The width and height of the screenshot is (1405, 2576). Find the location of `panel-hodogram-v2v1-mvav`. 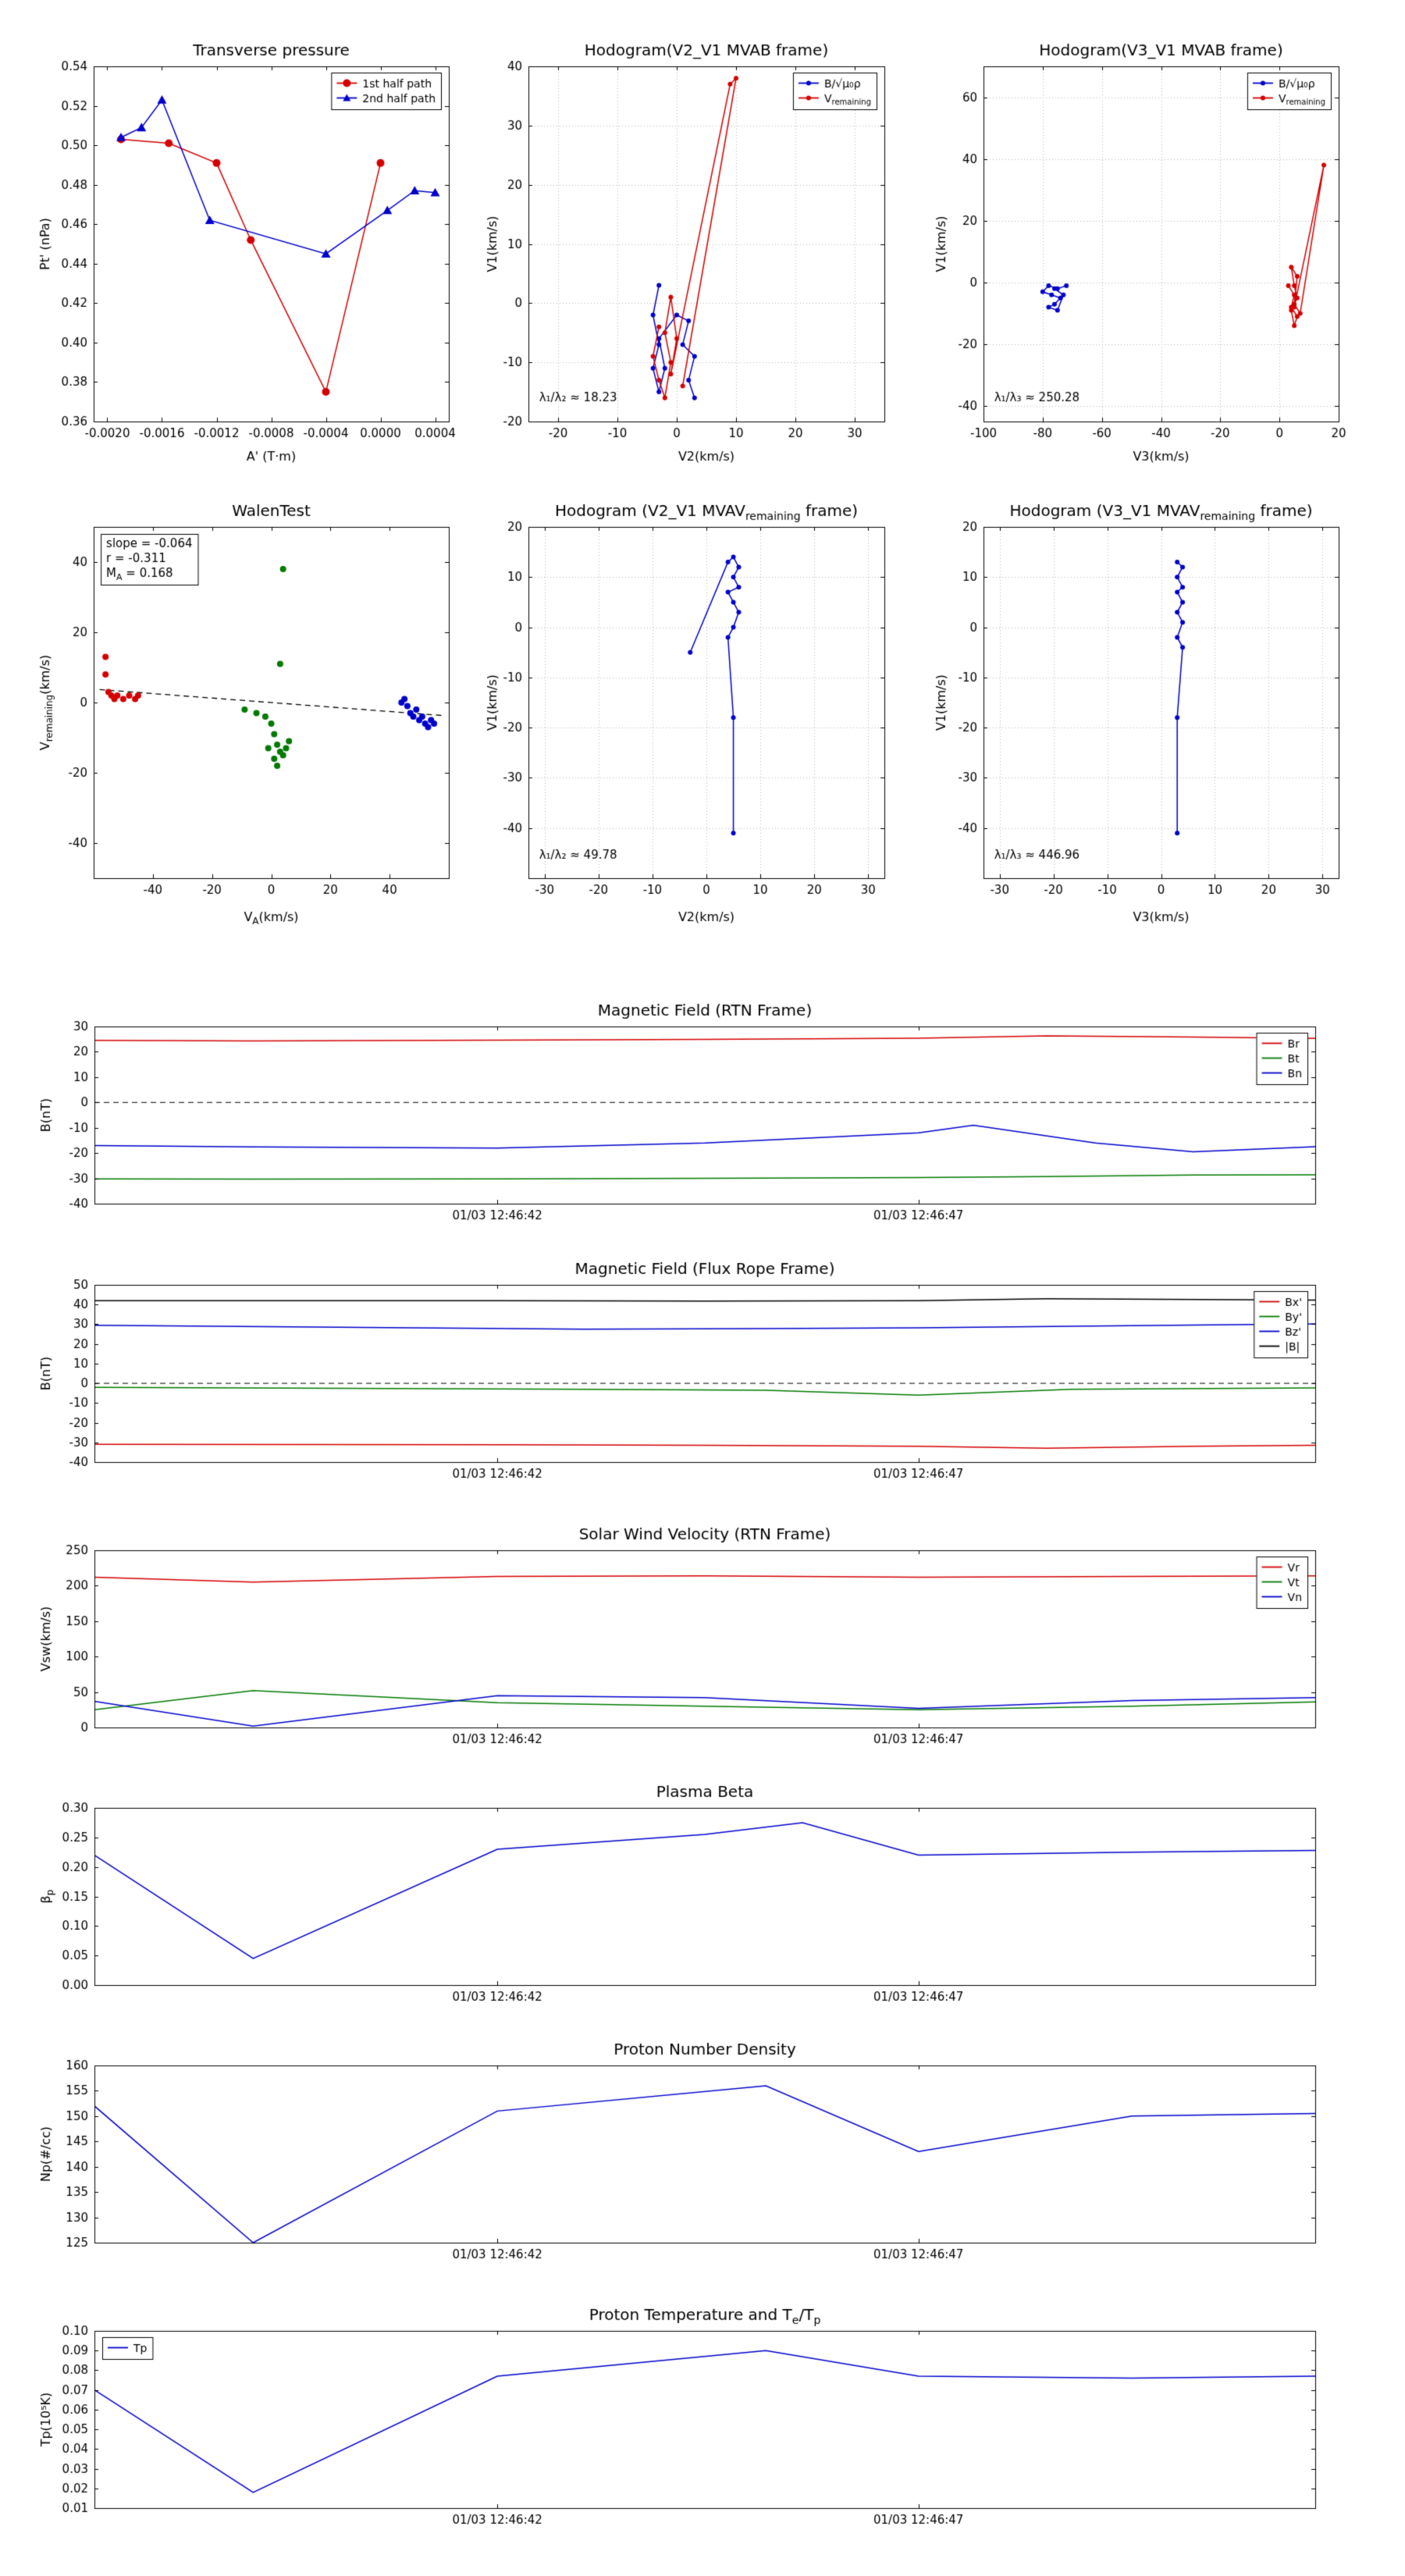

panel-hodogram-v2v1-mvav is located at coordinates (691, 708).